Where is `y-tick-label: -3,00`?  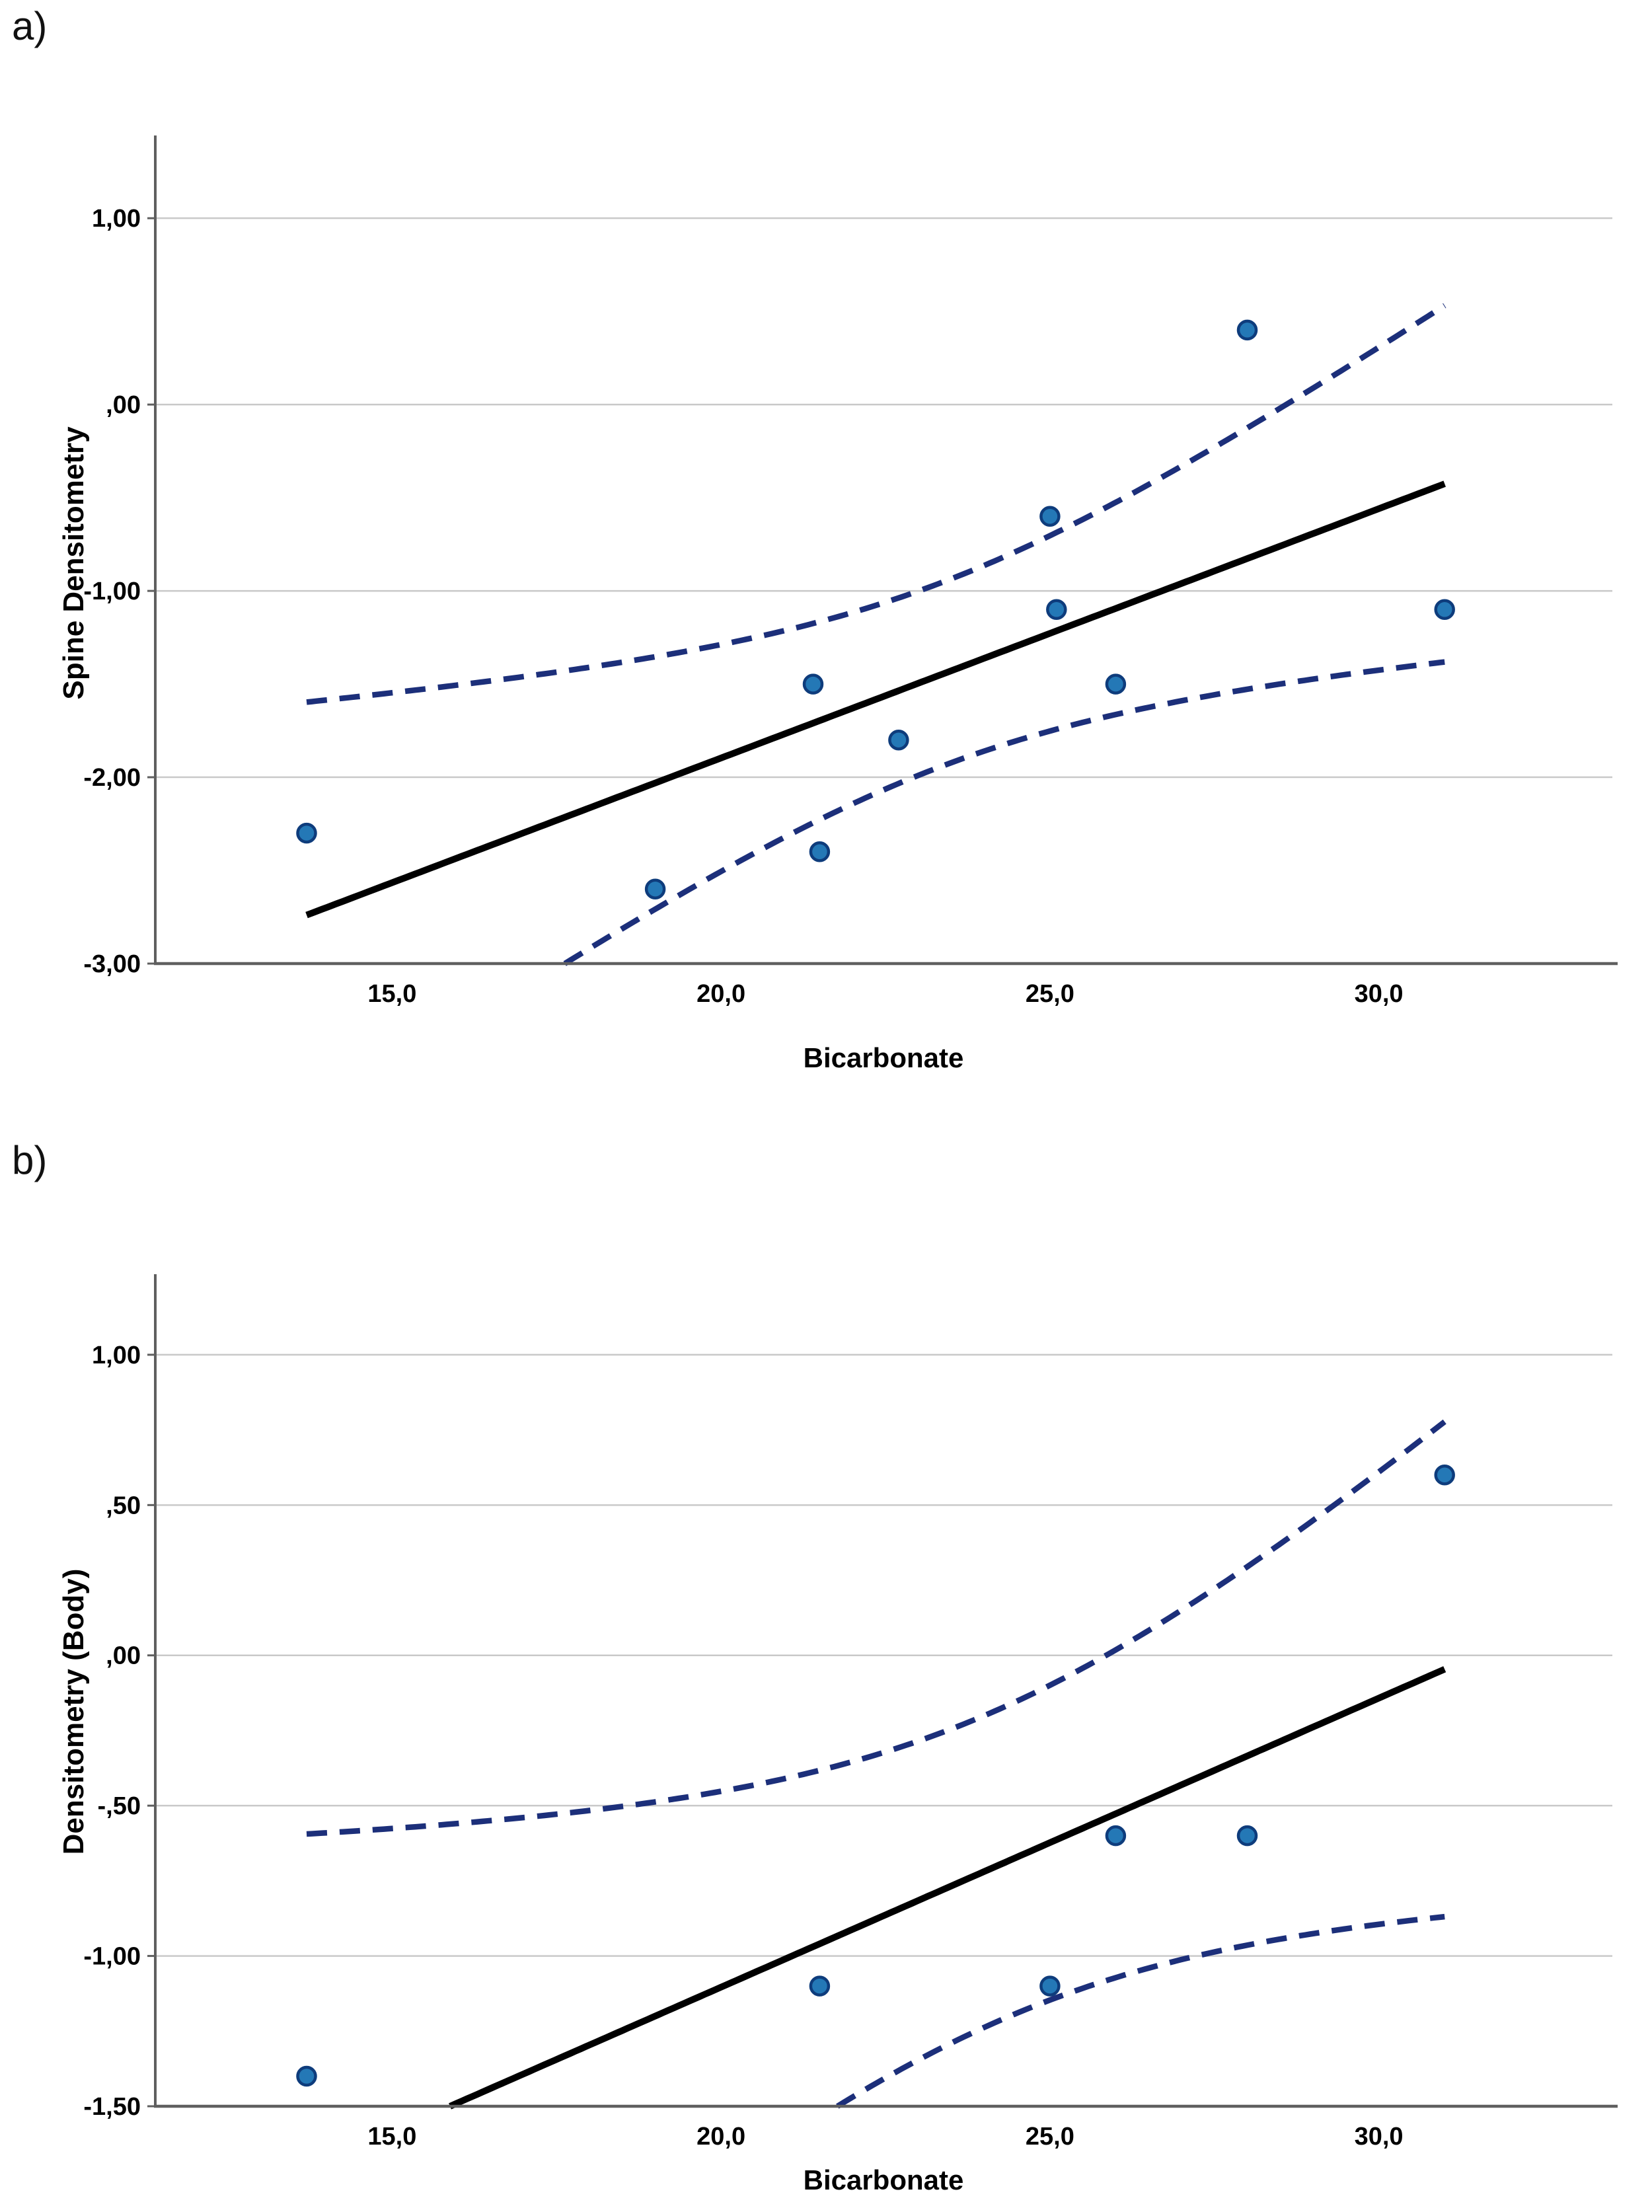
y-tick-label: -3,00 is located at coordinates (112, 964).